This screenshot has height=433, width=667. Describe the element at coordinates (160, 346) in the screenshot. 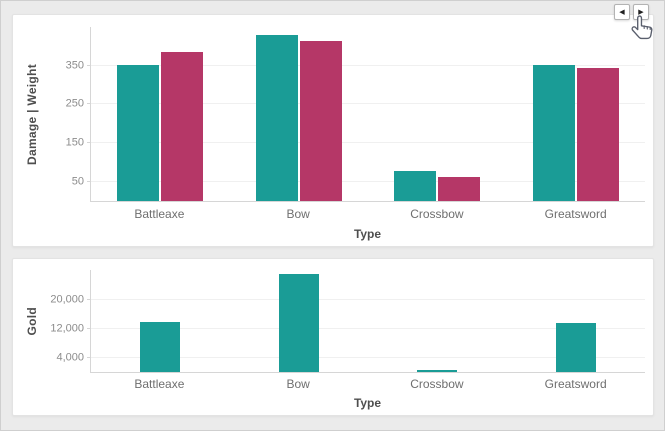

I see `bar-gold-battleaxe` at that location.